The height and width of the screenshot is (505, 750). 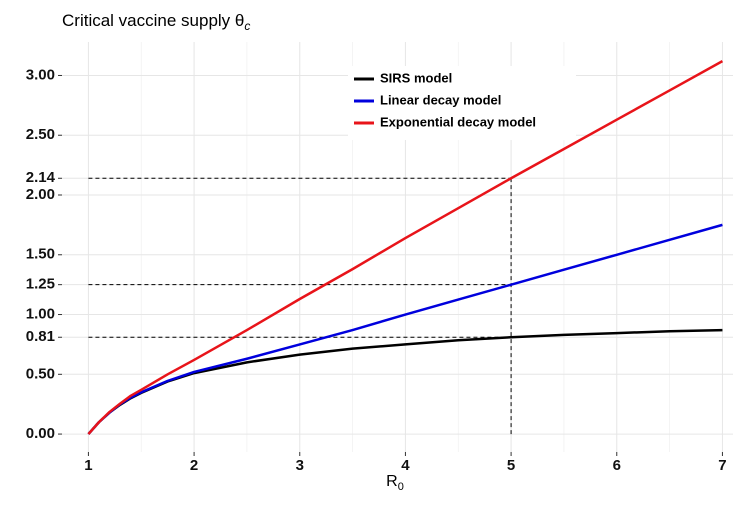 I want to click on y-tick-label: 3.00, so click(x=40, y=74).